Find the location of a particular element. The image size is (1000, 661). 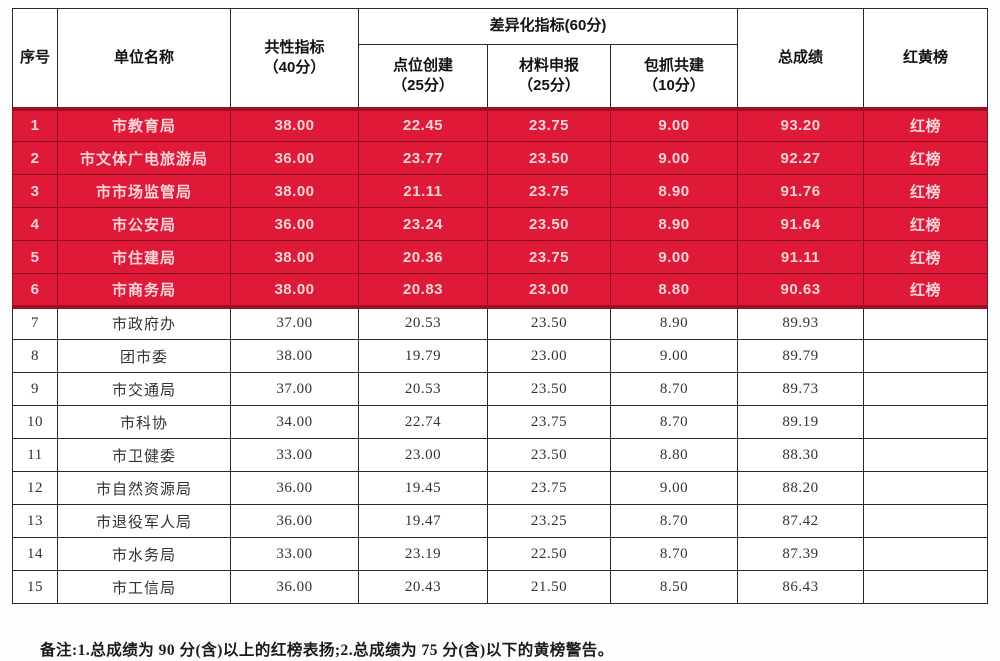

cell-common: 33.00 is located at coordinates (294, 455).